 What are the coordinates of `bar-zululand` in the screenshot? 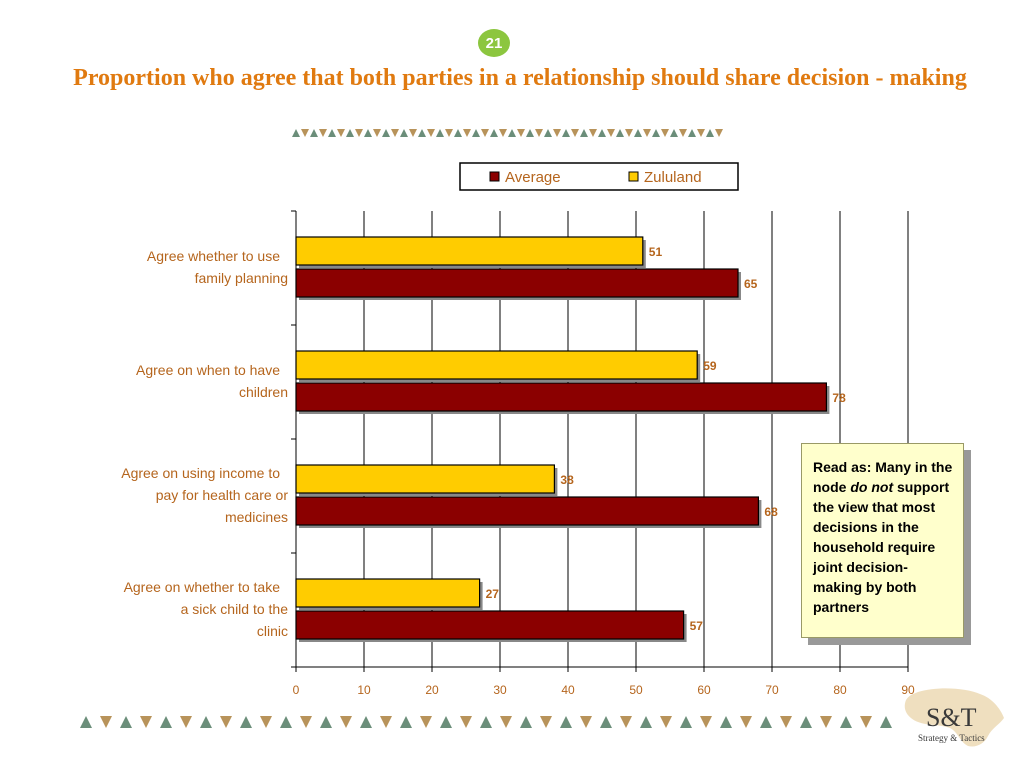 It's located at (388, 593).